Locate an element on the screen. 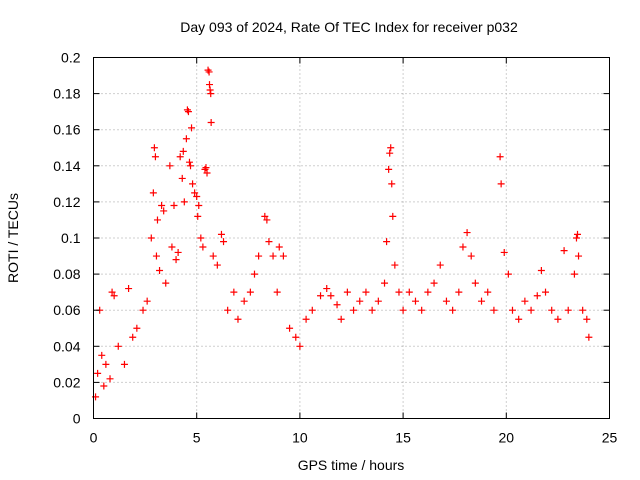 The width and height of the screenshot is (640, 480). x-tick-label: 20 is located at coordinates (507, 438).